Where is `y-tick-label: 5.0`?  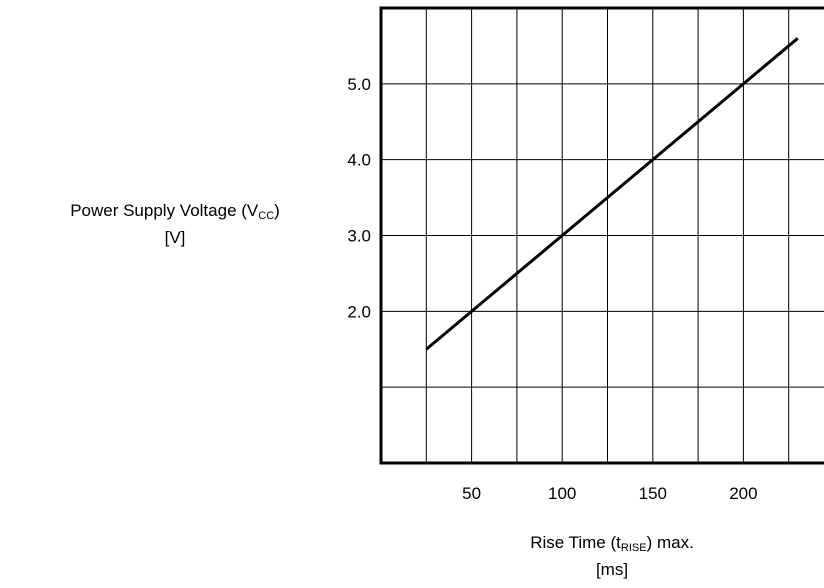
y-tick-label: 5.0 is located at coordinates (359, 84).